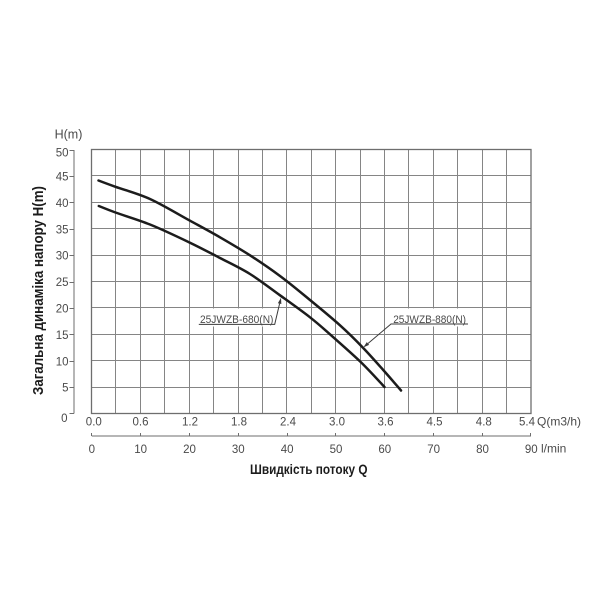 The width and height of the screenshot is (600, 600). Describe the element at coordinates (239, 422) in the screenshot. I see `svg-text: 1.8` at that location.